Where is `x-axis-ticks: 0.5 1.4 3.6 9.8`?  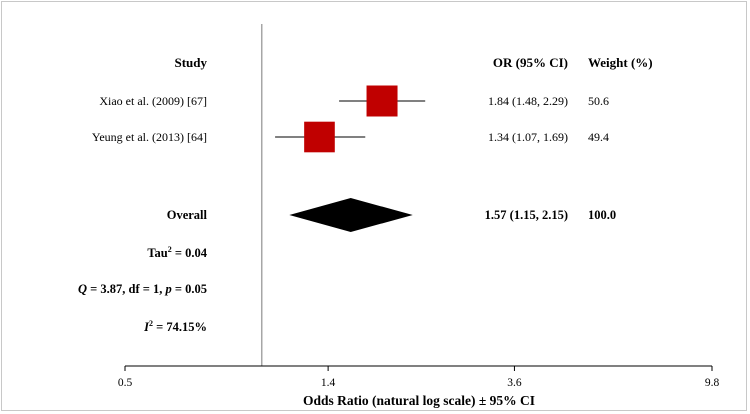
x-axis-ticks: 0.5 1.4 3.6 9.8 is located at coordinates (419, 377).